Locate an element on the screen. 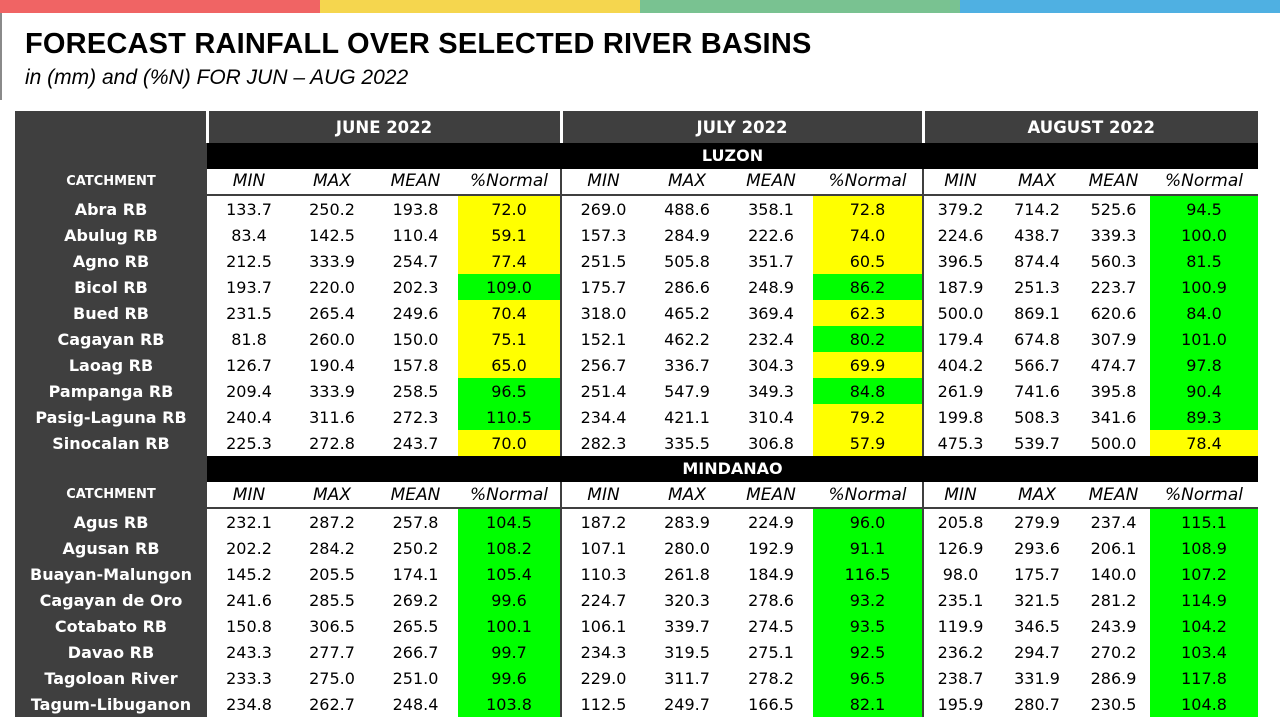  value-cell: 250.2 is located at coordinates (332, 208).